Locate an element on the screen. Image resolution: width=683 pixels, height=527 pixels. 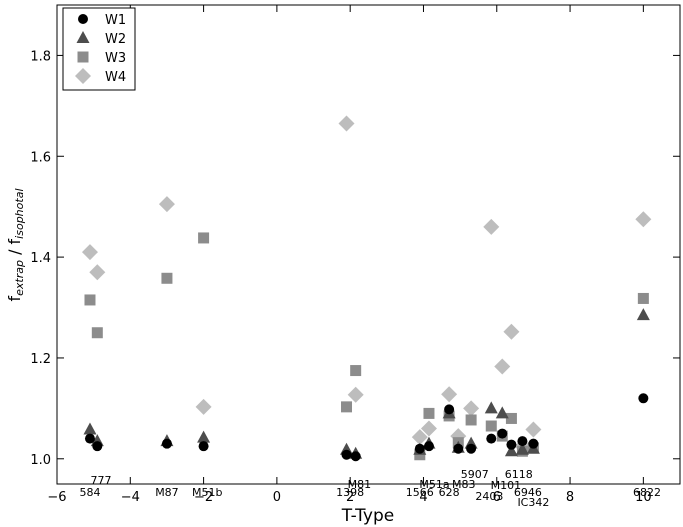
galaxy-label: M51b is located at coordinates (207, 492).